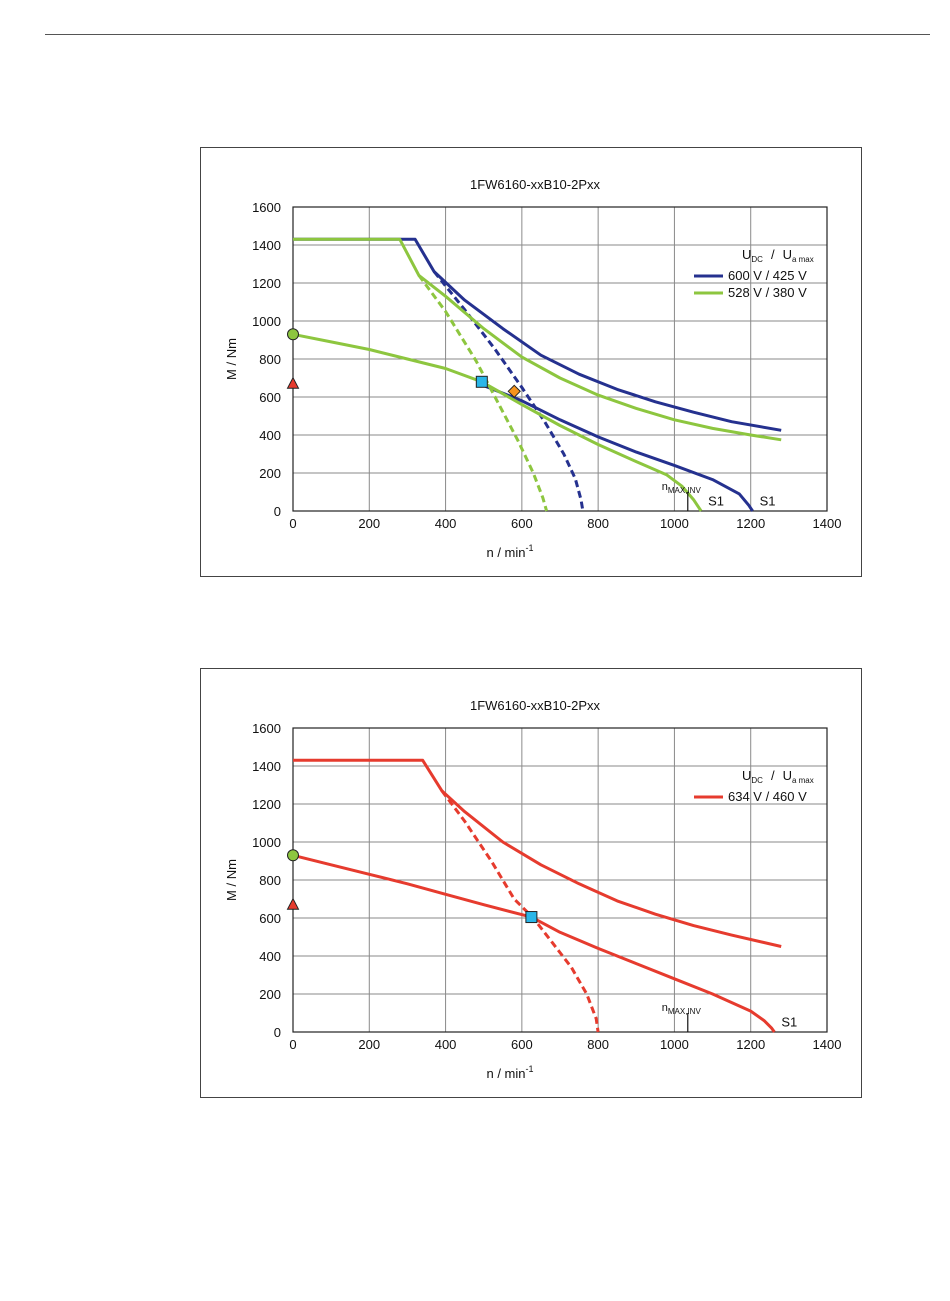 This screenshot has width=950, height=1301. What do you see at coordinates (514, 391) in the screenshot?
I see `marker-diamond` at bounding box center [514, 391].